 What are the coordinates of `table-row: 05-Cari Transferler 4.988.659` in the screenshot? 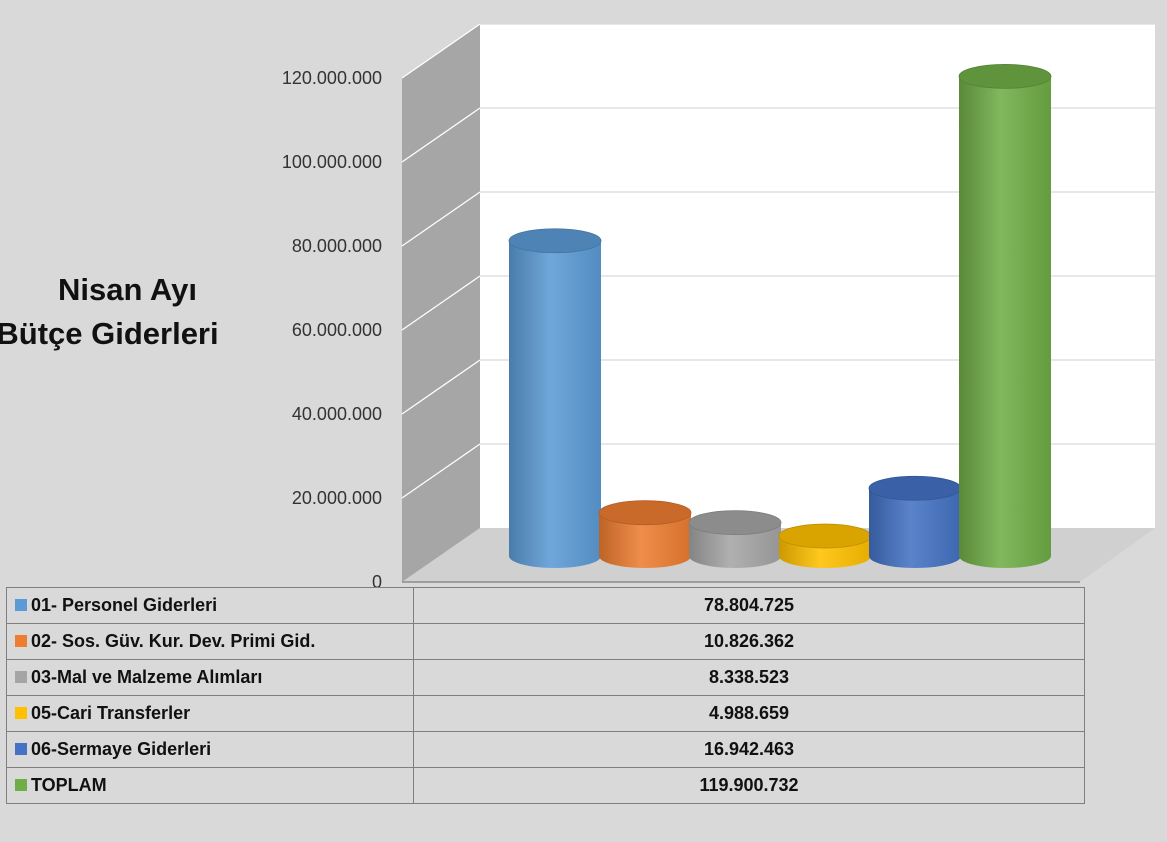 It's located at (545, 713).